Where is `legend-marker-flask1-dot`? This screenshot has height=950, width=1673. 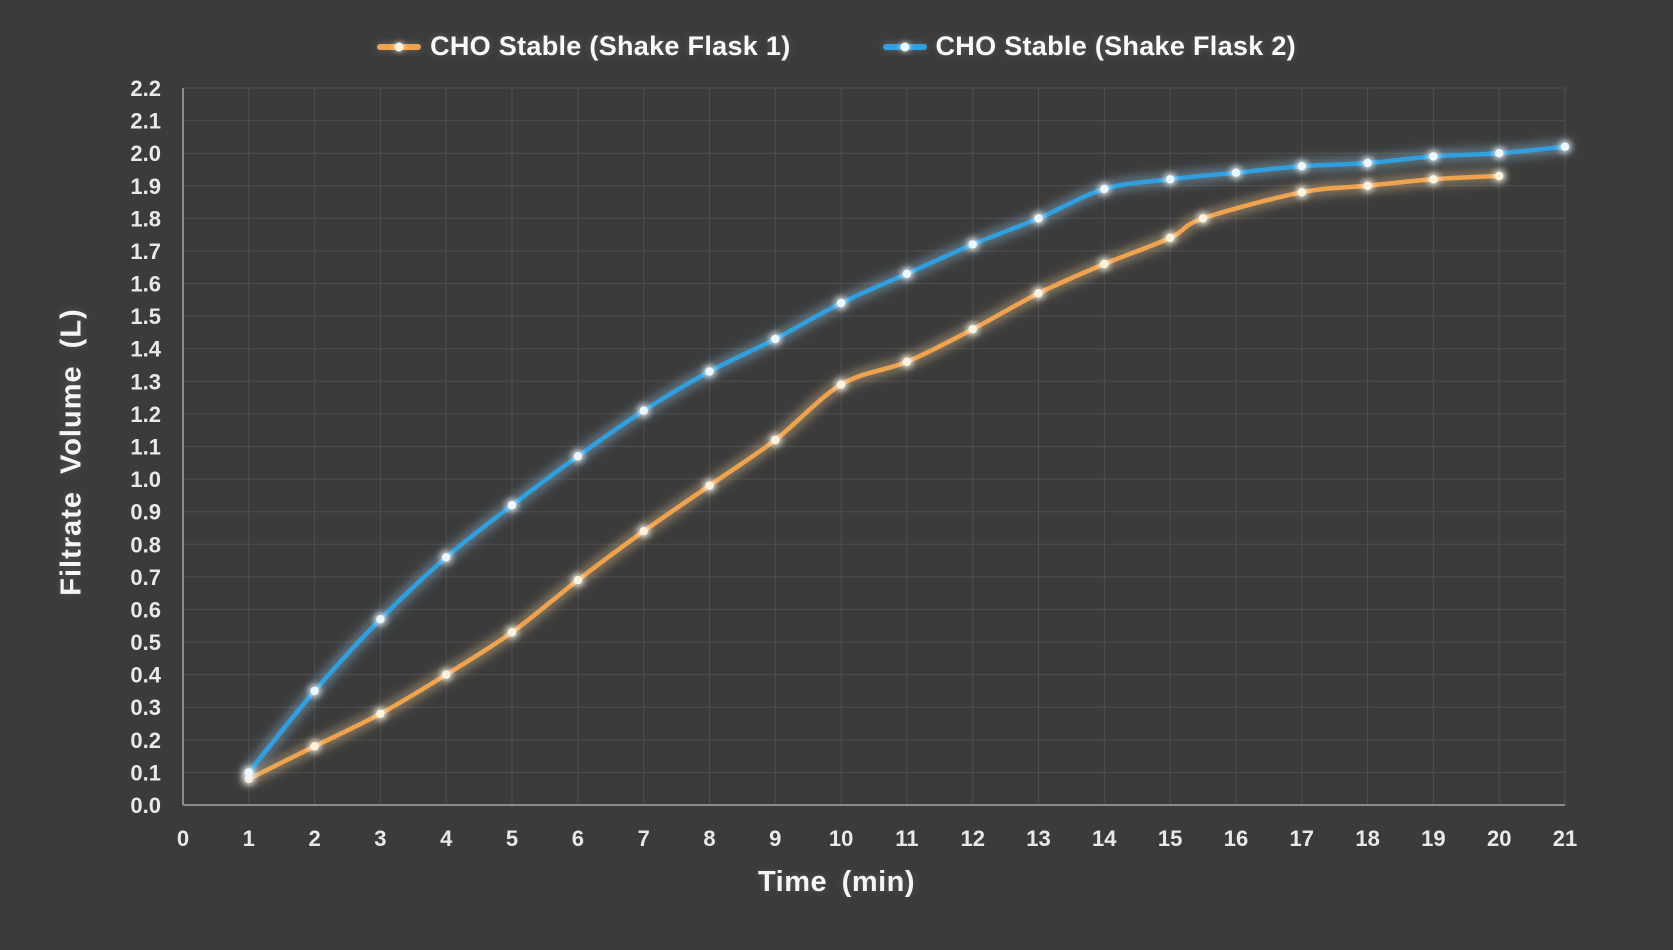
legend-marker-flask1-dot is located at coordinates (399, 46).